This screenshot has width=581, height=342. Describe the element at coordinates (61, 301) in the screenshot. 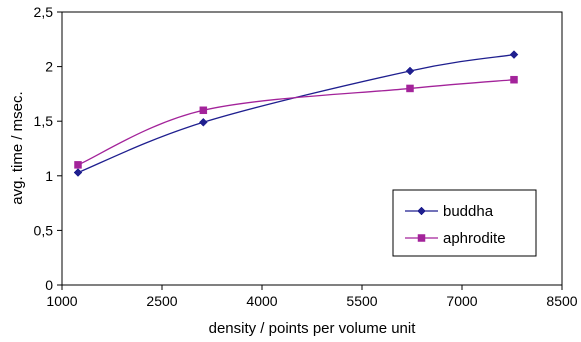

I see `x-tick-label: 1000` at that location.